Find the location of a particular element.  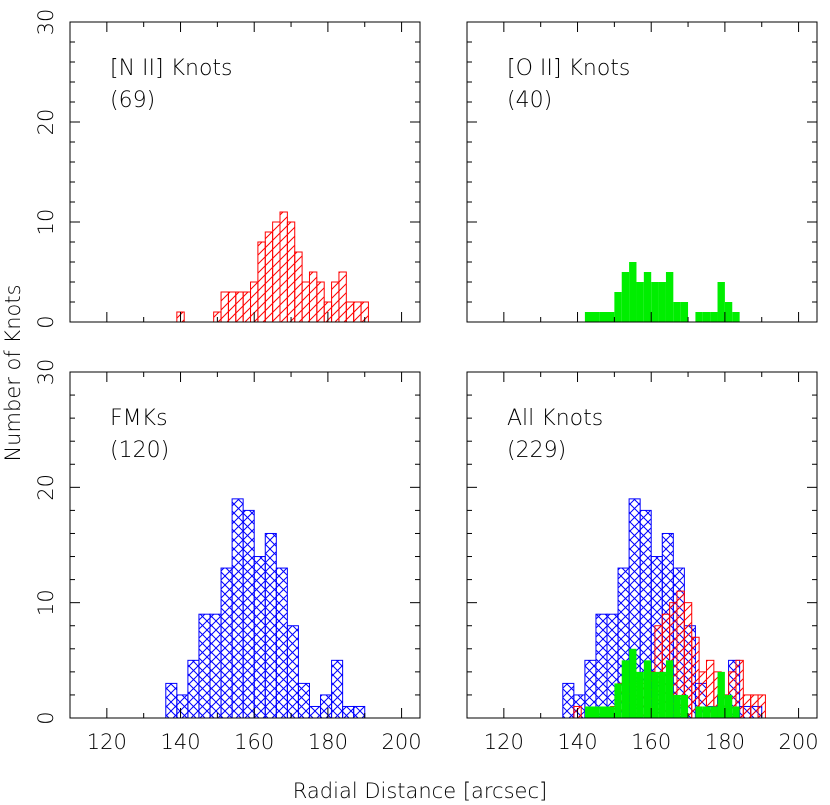

panel-label: FMKs is located at coordinates (139, 418).